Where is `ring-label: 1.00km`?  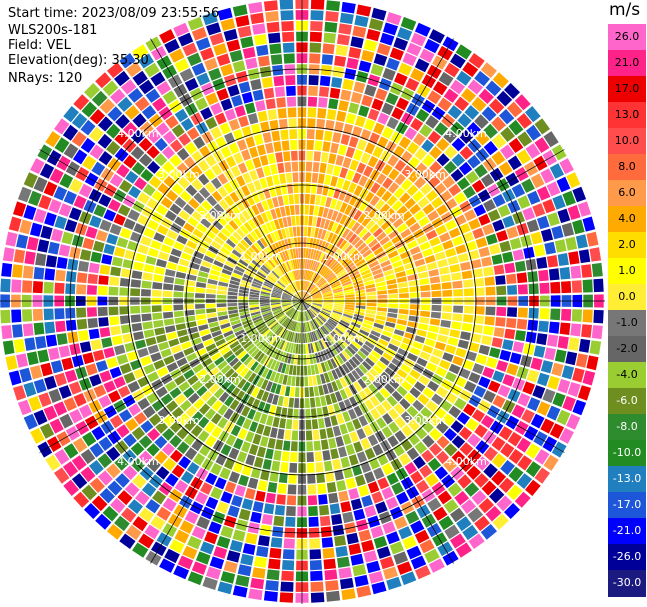
ring-label: 1.00km is located at coordinates (261, 338).